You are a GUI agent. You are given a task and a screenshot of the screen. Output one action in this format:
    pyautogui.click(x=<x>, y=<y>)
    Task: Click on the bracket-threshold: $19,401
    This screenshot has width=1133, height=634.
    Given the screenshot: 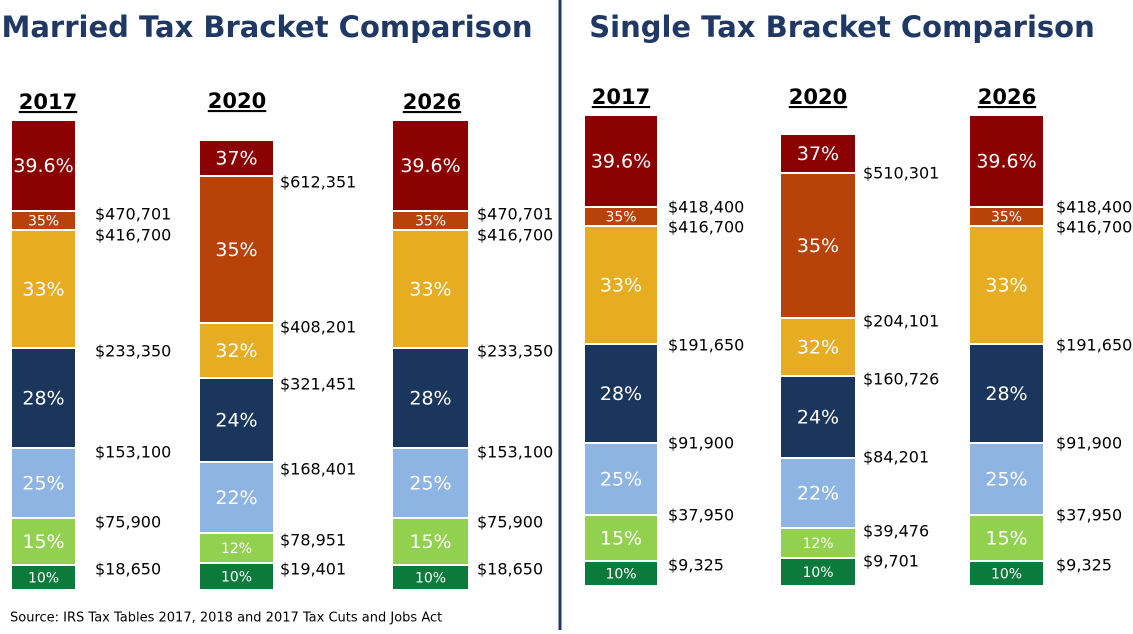 What is the action you would take?
    pyautogui.click(x=313, y=569)
    